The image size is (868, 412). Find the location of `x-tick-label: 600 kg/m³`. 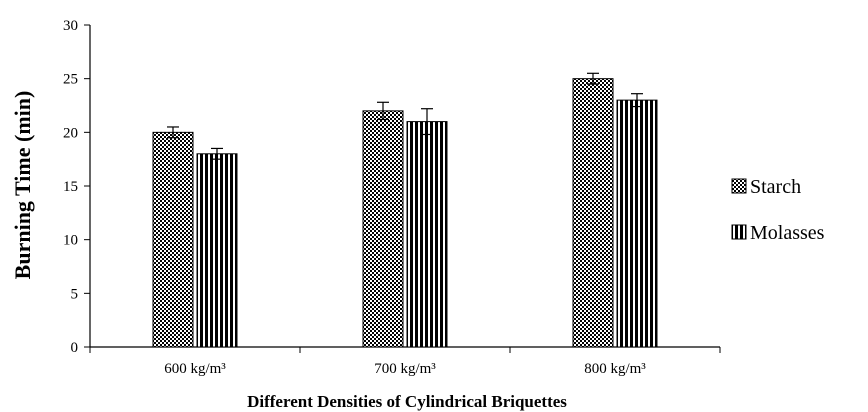

x-tick-label: 600 kg/m³ is located at coordinates (195, 369).